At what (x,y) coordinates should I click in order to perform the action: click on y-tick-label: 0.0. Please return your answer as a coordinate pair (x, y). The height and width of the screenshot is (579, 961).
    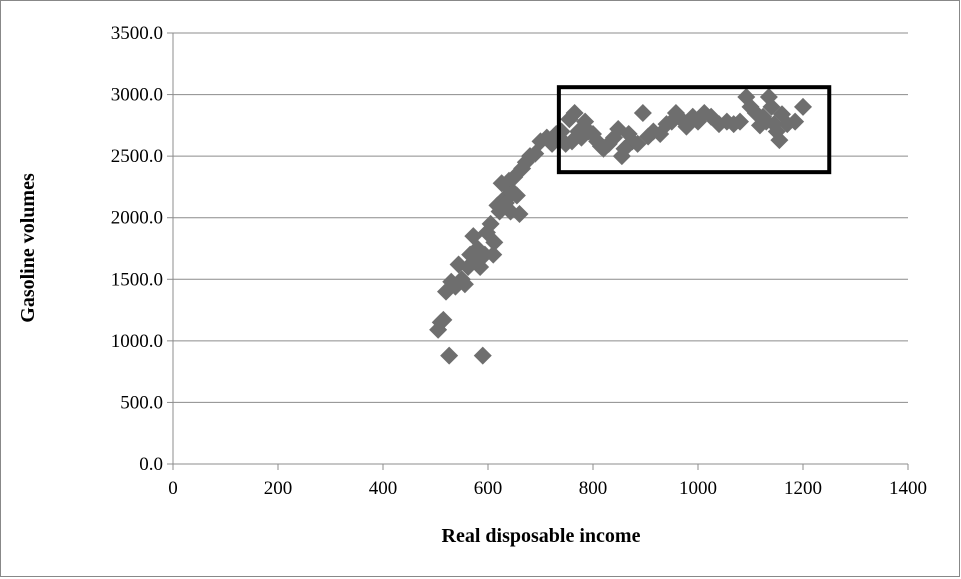
    Looking at the image, I should click on (151, 464).